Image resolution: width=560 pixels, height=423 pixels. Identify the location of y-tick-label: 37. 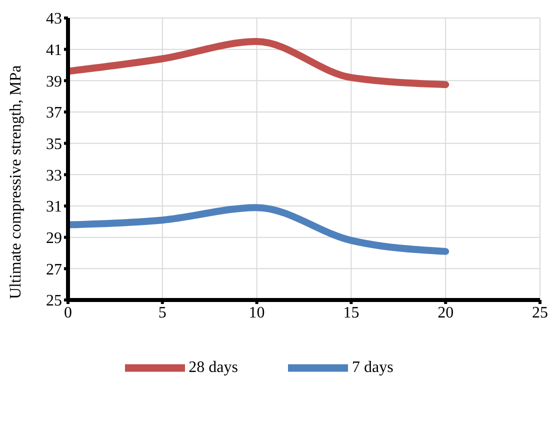
(54, 113).